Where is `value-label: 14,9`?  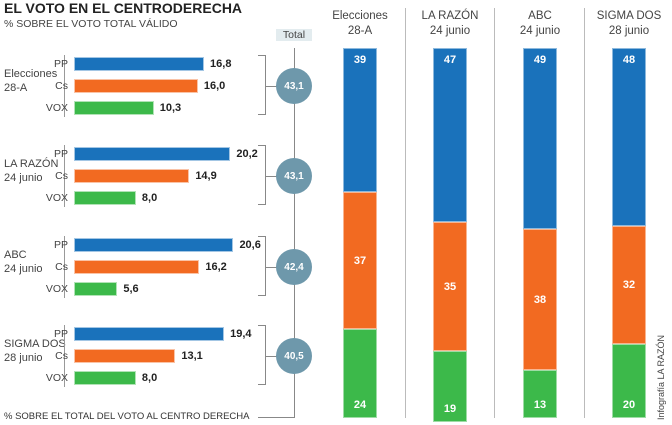 value-label: 14,9 is located at coordinates (206, 176).